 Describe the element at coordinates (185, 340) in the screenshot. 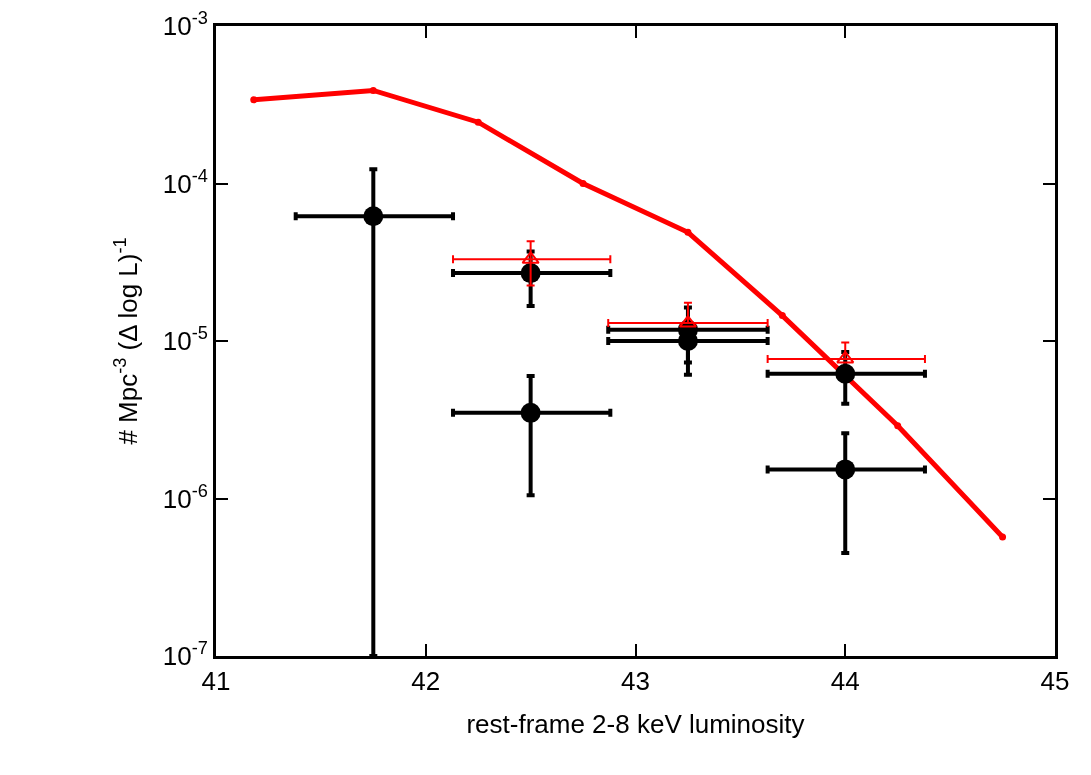

I see `y-tick-label: 10$^{-5}$` at that location.